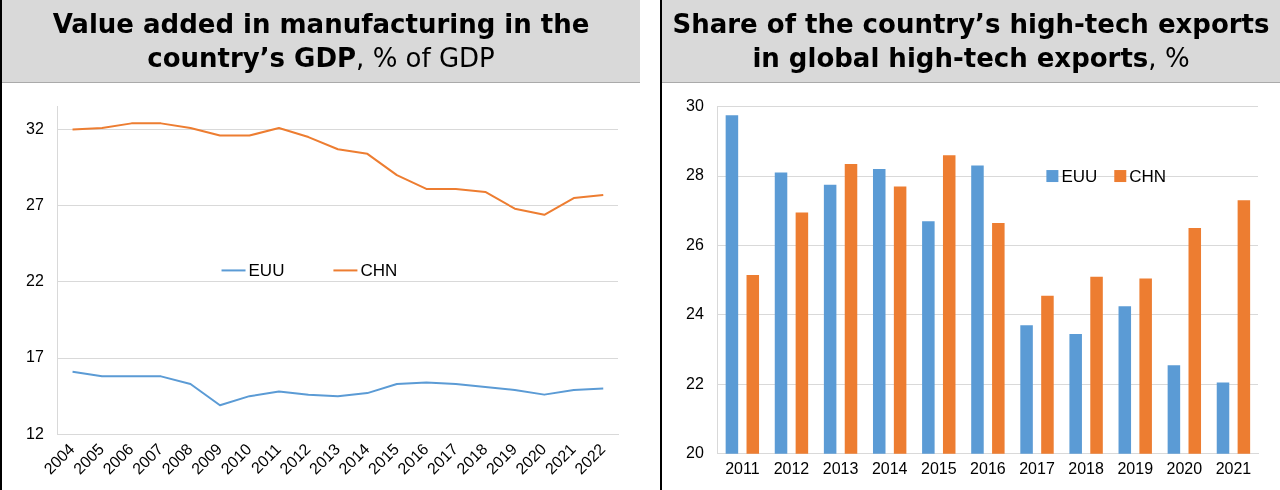 The width and height of the screenshot is (1280, 490). I want to click on x-tick-label: 2015, so click(938, 468).